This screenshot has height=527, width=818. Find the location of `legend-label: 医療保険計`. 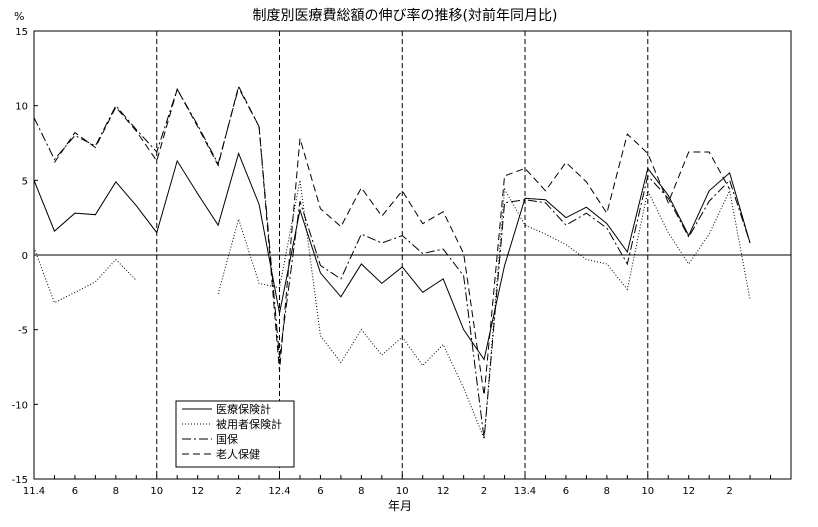

legend-label: 医療保険計 is located at coordinates (243, 409).